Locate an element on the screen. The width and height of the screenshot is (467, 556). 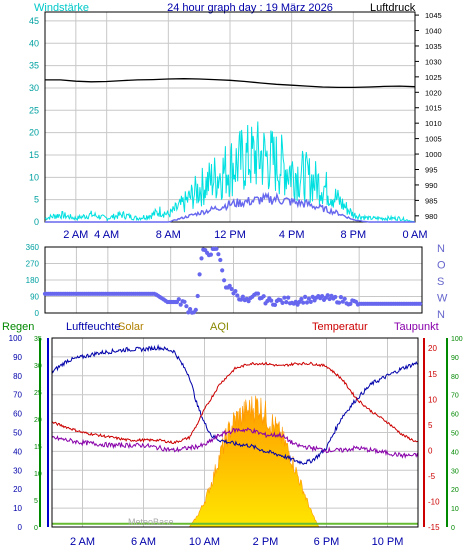
x-tick-label: 0 AM is located at coordinates (414, 235).